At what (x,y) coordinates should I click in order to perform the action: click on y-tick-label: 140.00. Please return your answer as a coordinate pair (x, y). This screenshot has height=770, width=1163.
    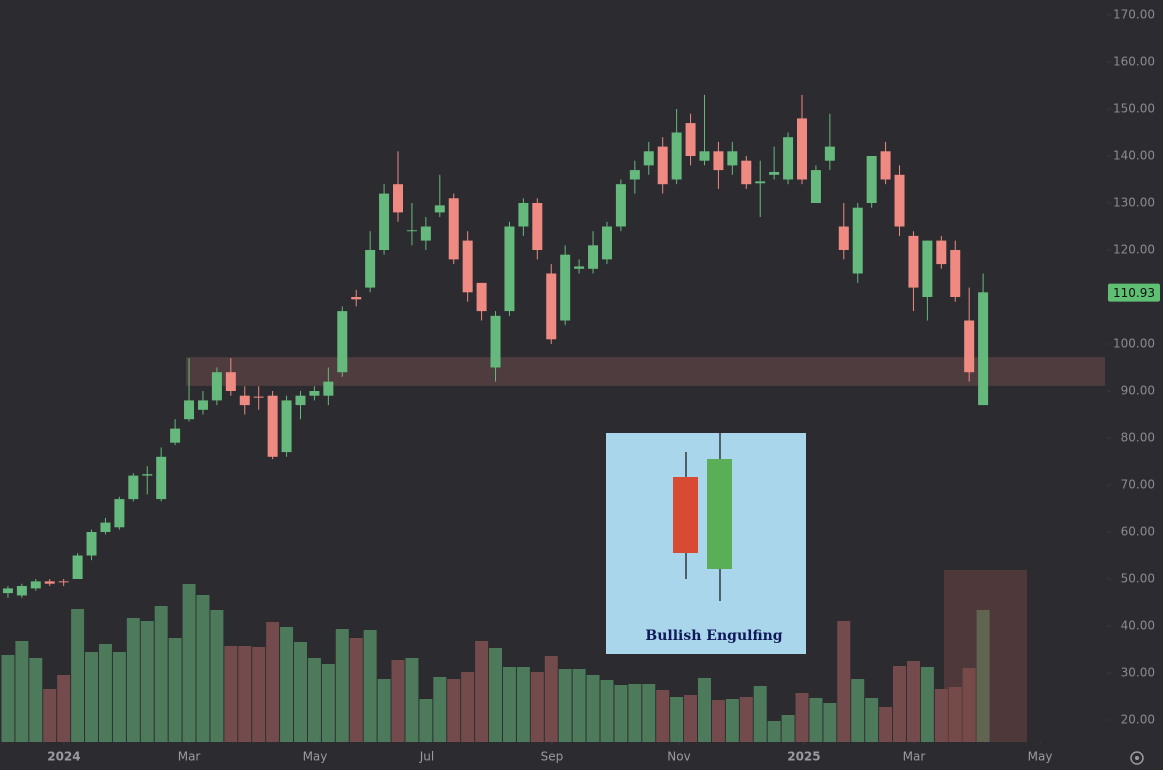
    Looking at the image, I should click on (1134, 155).